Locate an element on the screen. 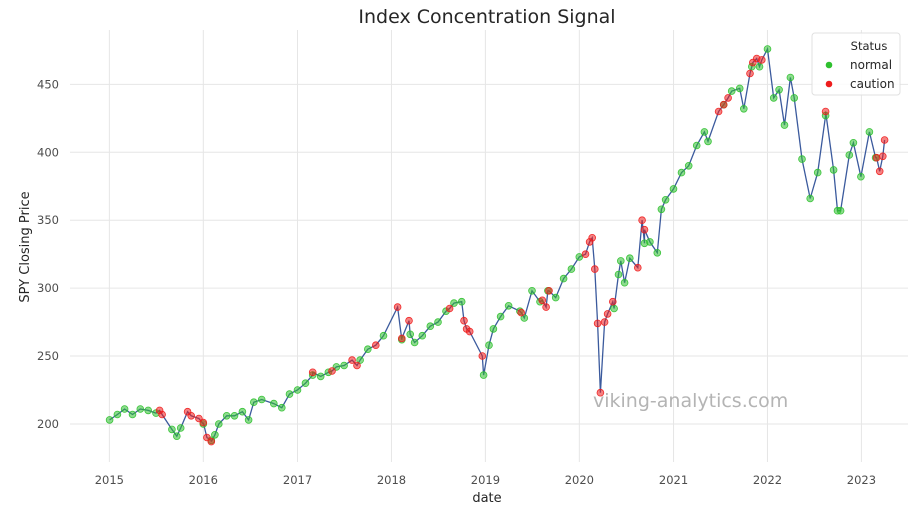 This screenshot has height=514, width=917. y-axis-label: SPY Closing Price is located at coordinates (25, 246).